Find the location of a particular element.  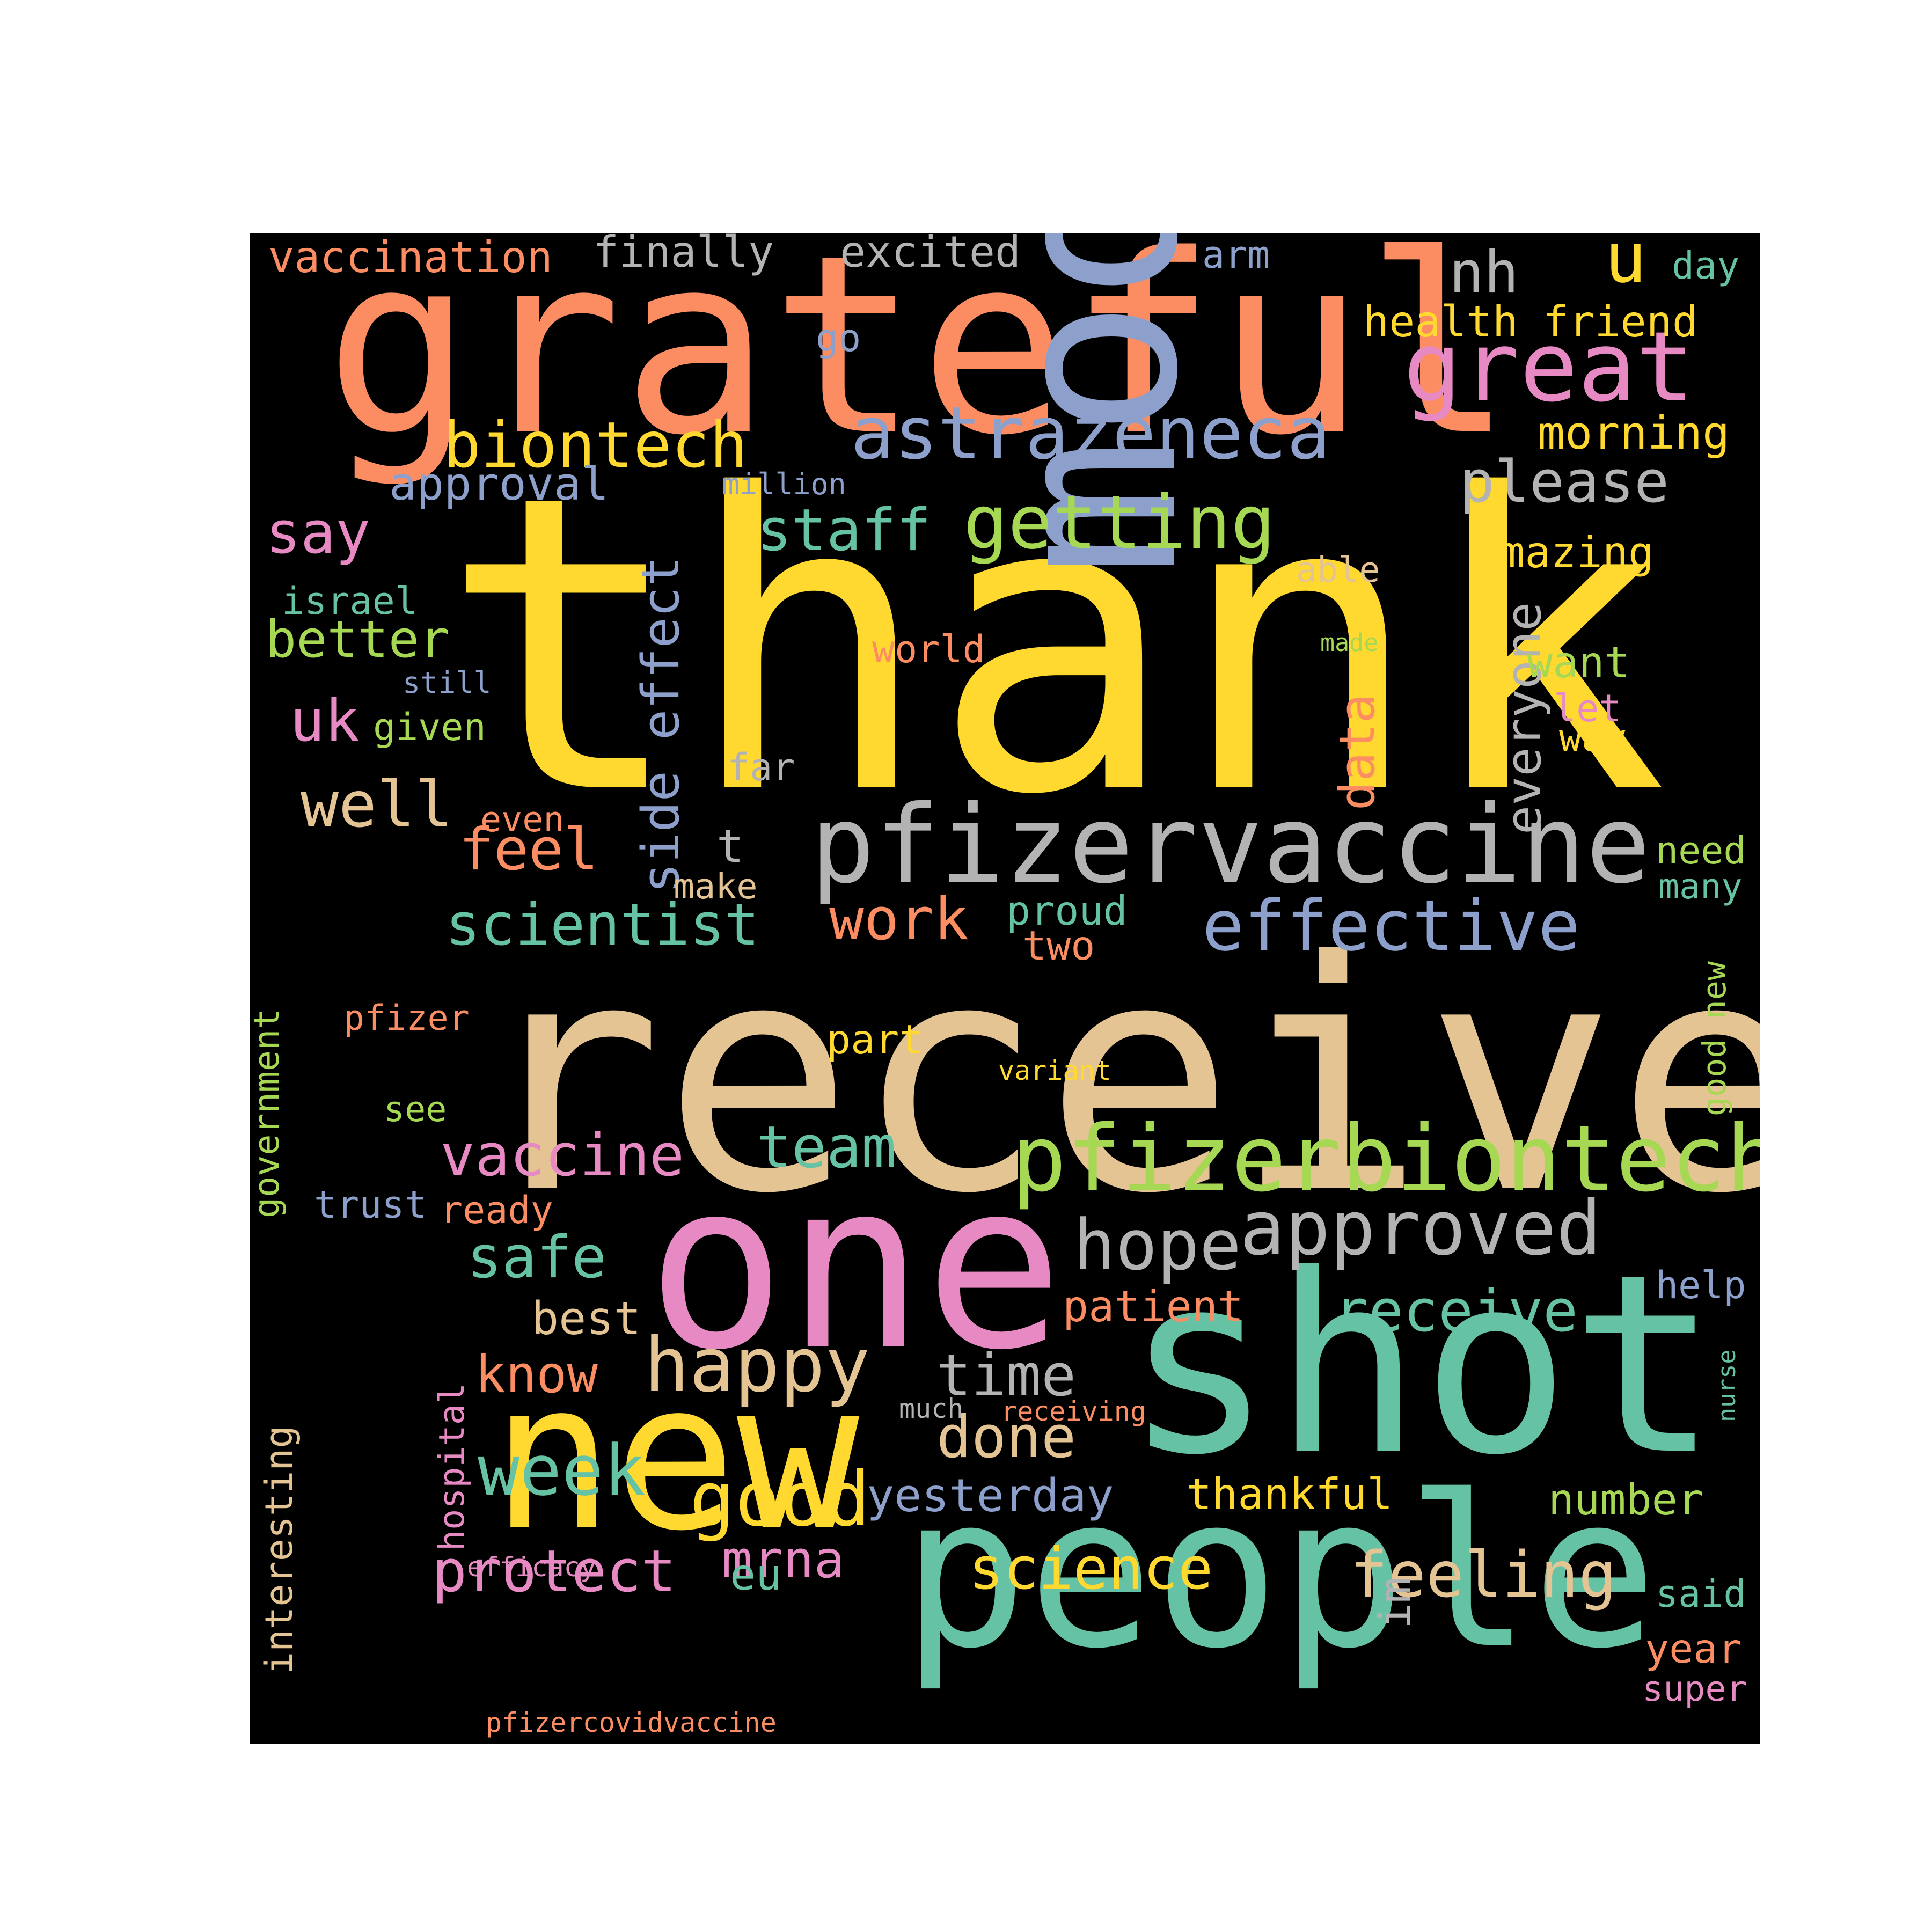

word-excited: excited is located at coordinates (930, 255).